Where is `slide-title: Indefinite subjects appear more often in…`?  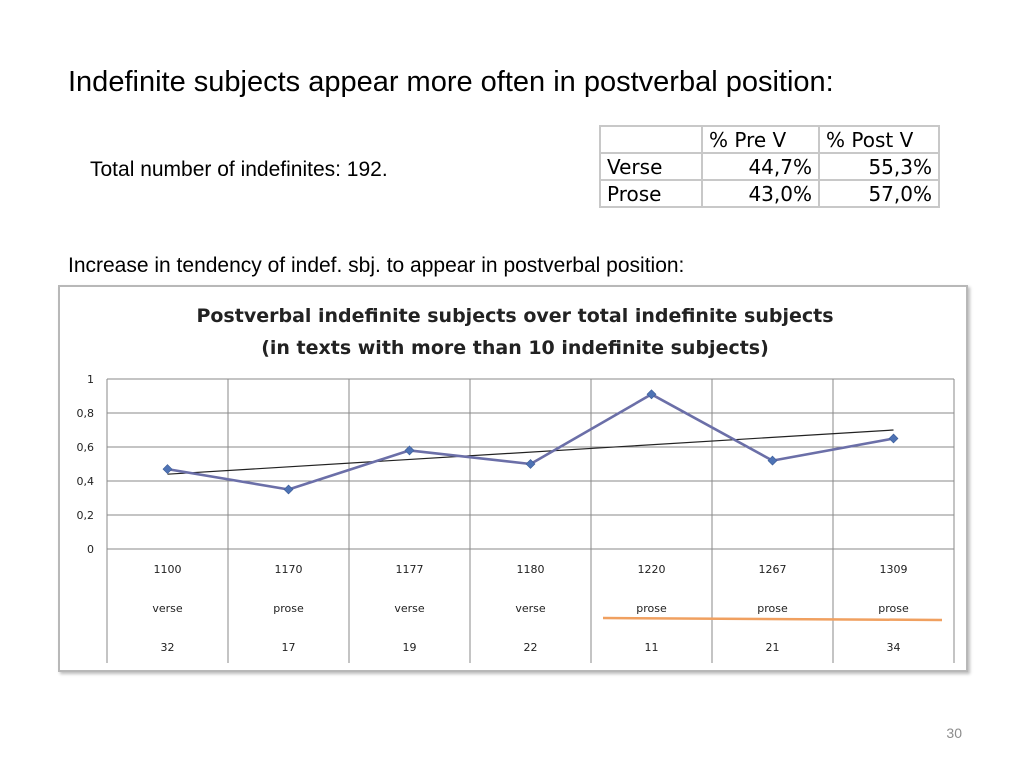
slide-title: Indefinite subjects appear more often in… is located at coordinates (451, 82).